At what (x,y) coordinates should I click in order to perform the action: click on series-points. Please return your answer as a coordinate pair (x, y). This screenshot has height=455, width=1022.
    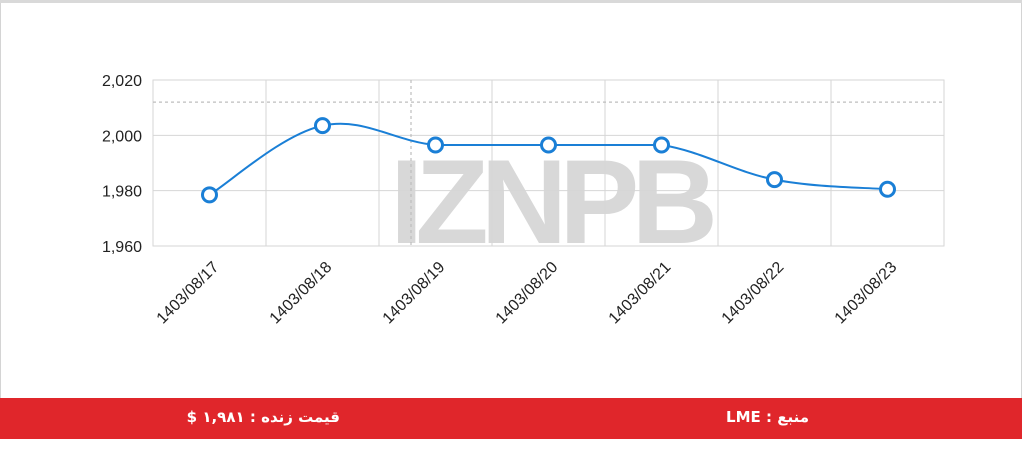
    Looking at the image, I should click on (548, 160).